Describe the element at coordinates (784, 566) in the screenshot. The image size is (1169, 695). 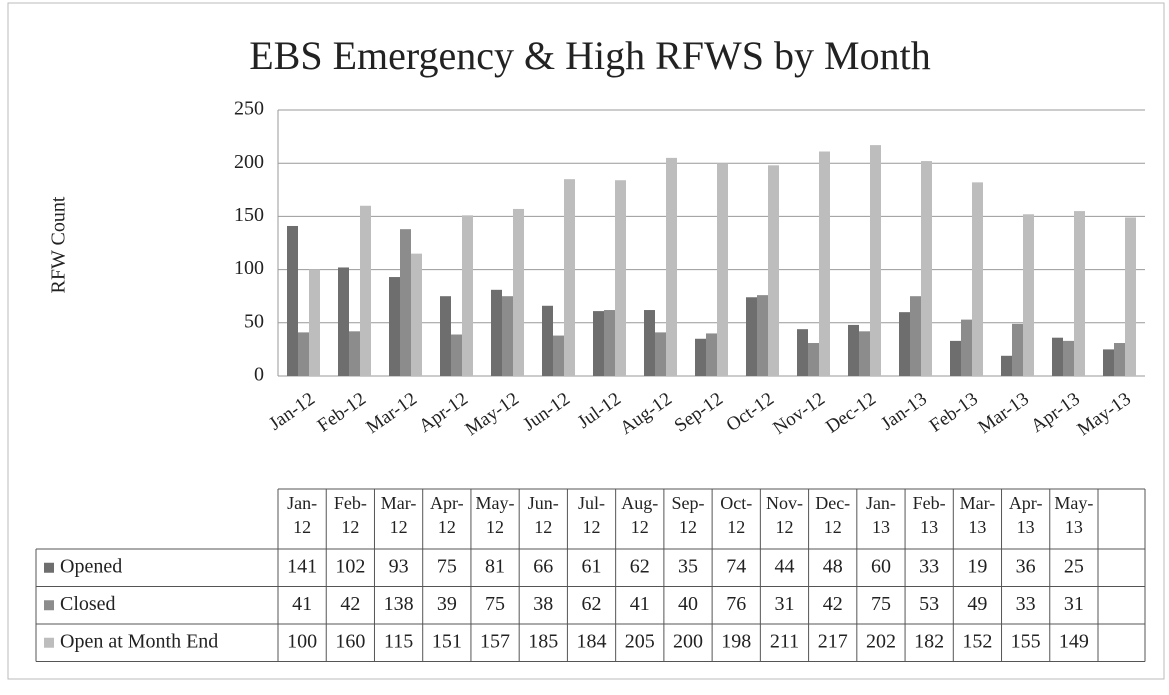
I see `table-value: 44` at that location.